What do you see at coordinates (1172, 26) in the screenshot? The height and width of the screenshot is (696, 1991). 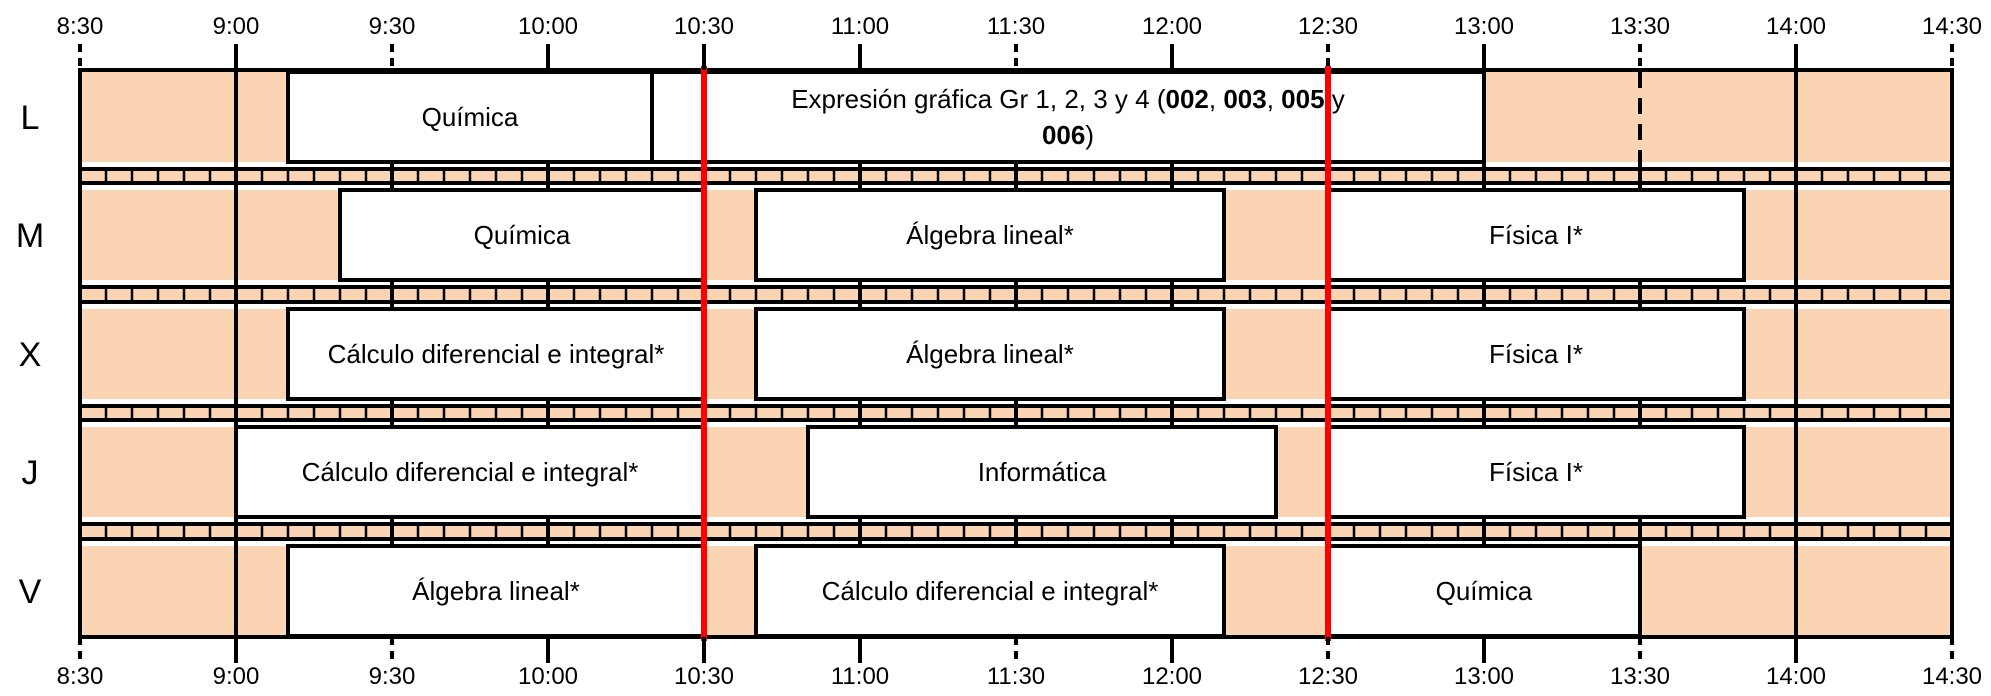 I see `time-label-top: 12:00` at bounding box center [1172, 26].